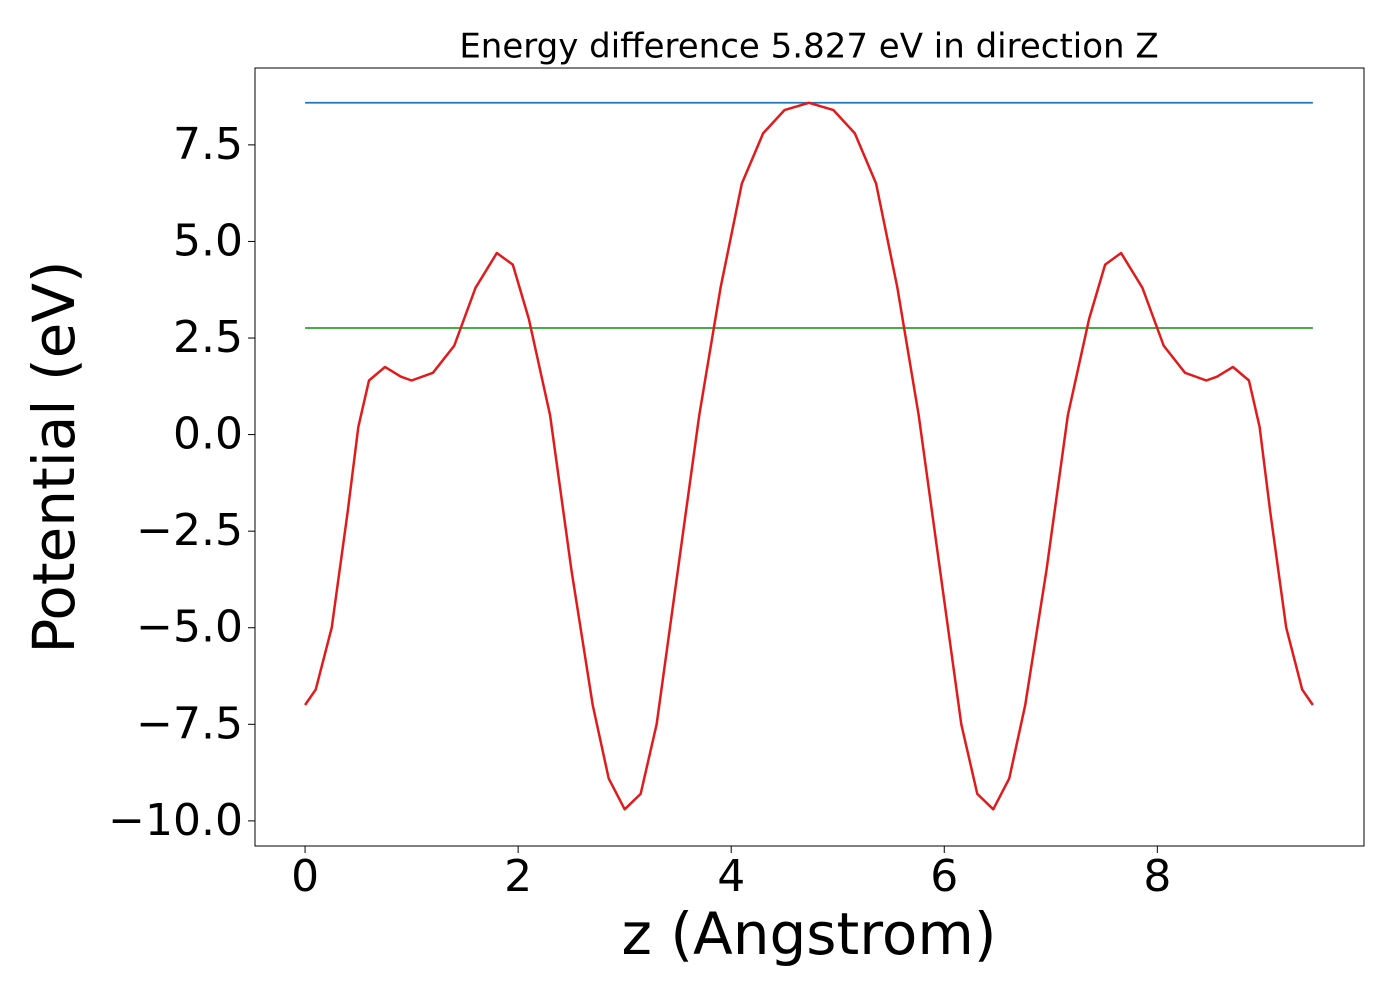 The image size is (1400, 1000). What do you see at coordinates (208, 240) in the screenshot?
I see `y-tick-label: 5.0` at bounding box center [208, 240].